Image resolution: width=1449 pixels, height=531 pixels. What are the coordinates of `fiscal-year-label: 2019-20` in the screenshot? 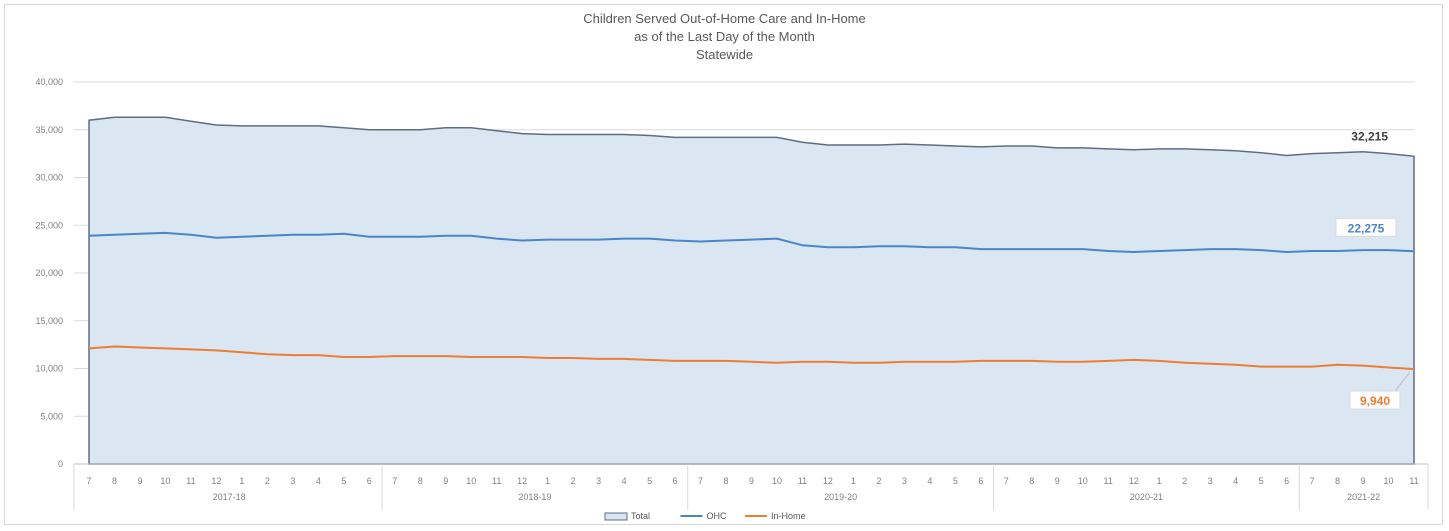 It's located at (840, 497).